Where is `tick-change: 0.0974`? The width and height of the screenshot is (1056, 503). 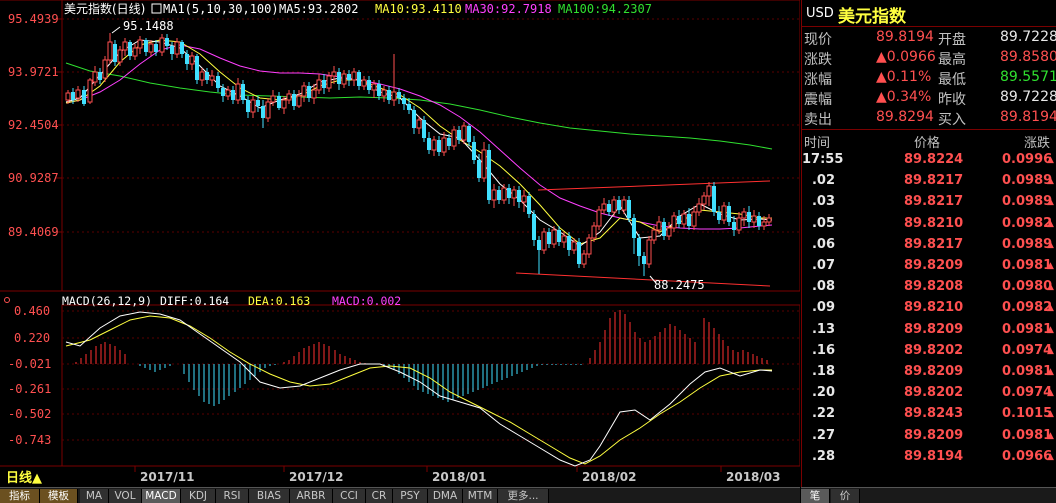 tick-change: 0.0974 is located at coordinates (1027, 350).